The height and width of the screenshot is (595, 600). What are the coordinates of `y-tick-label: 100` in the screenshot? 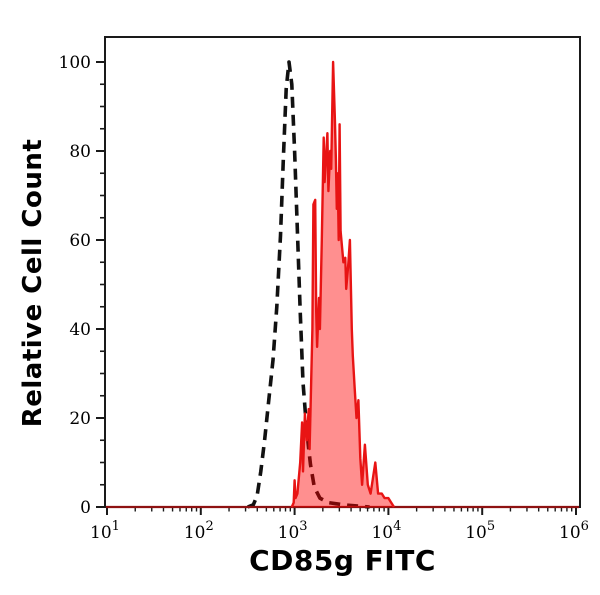 It's located at (75, 63).